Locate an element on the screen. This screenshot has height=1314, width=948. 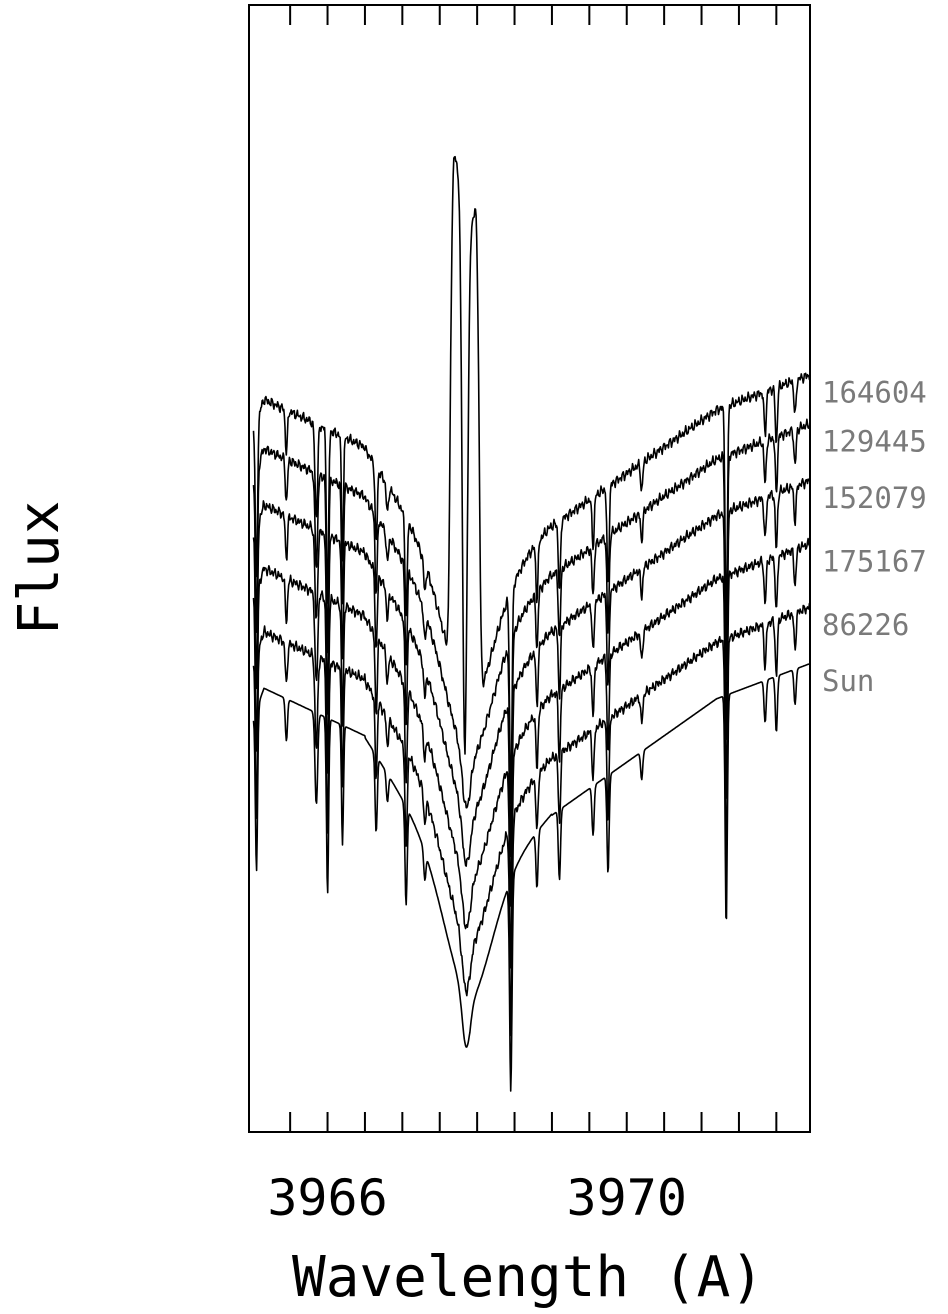
x-tick-label-1: 3970 is located at coordinates (627, 1198).